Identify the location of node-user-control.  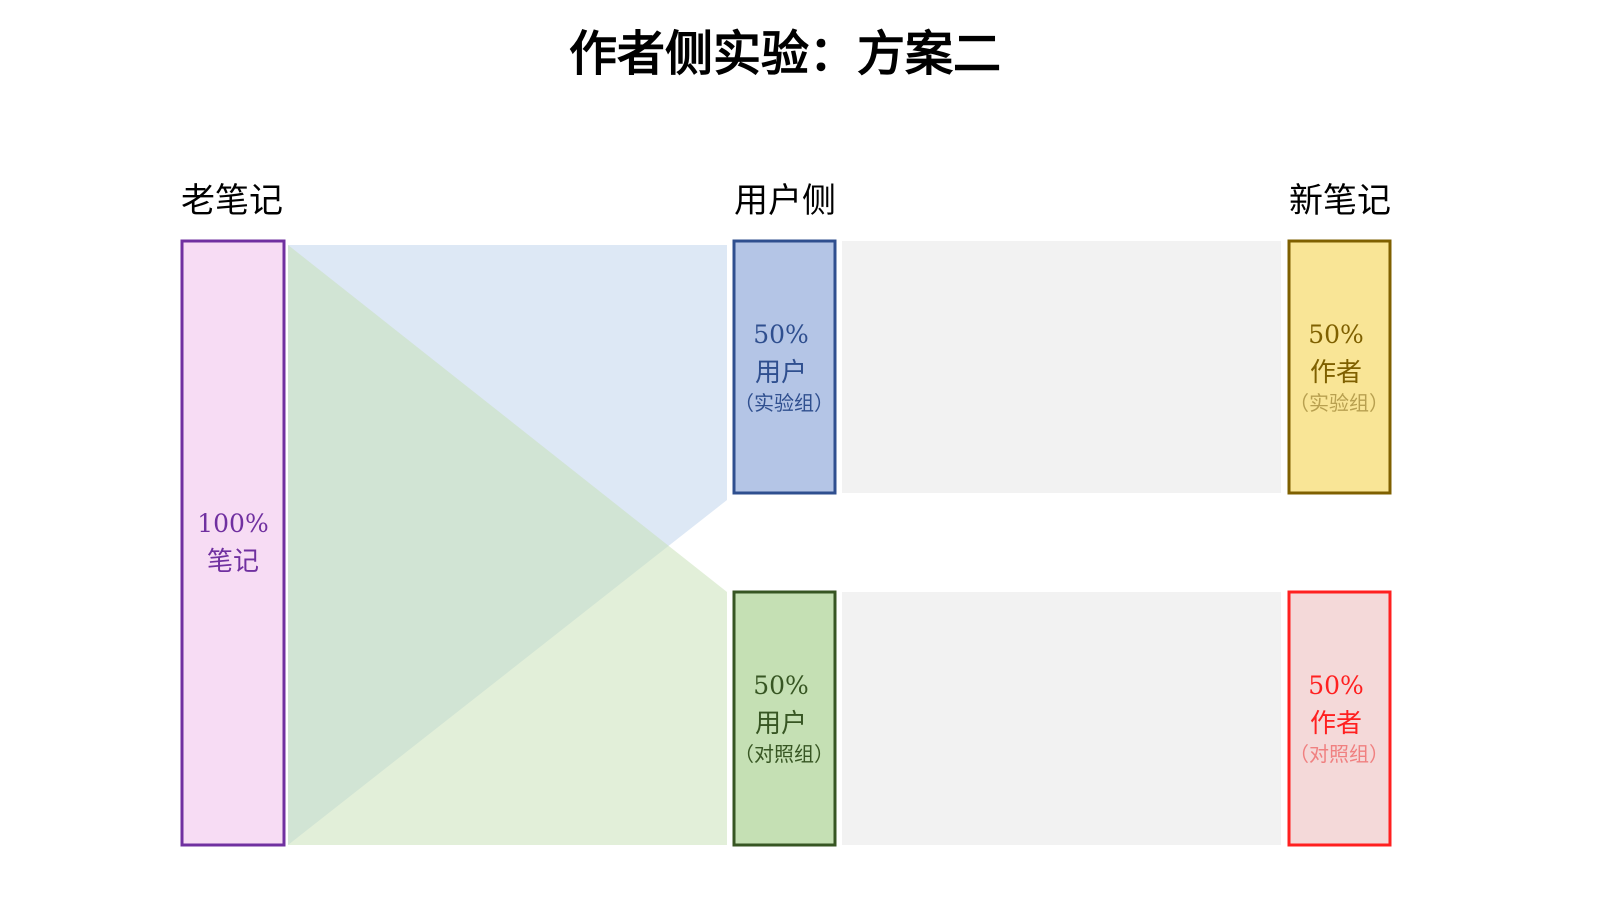
(784, 718).